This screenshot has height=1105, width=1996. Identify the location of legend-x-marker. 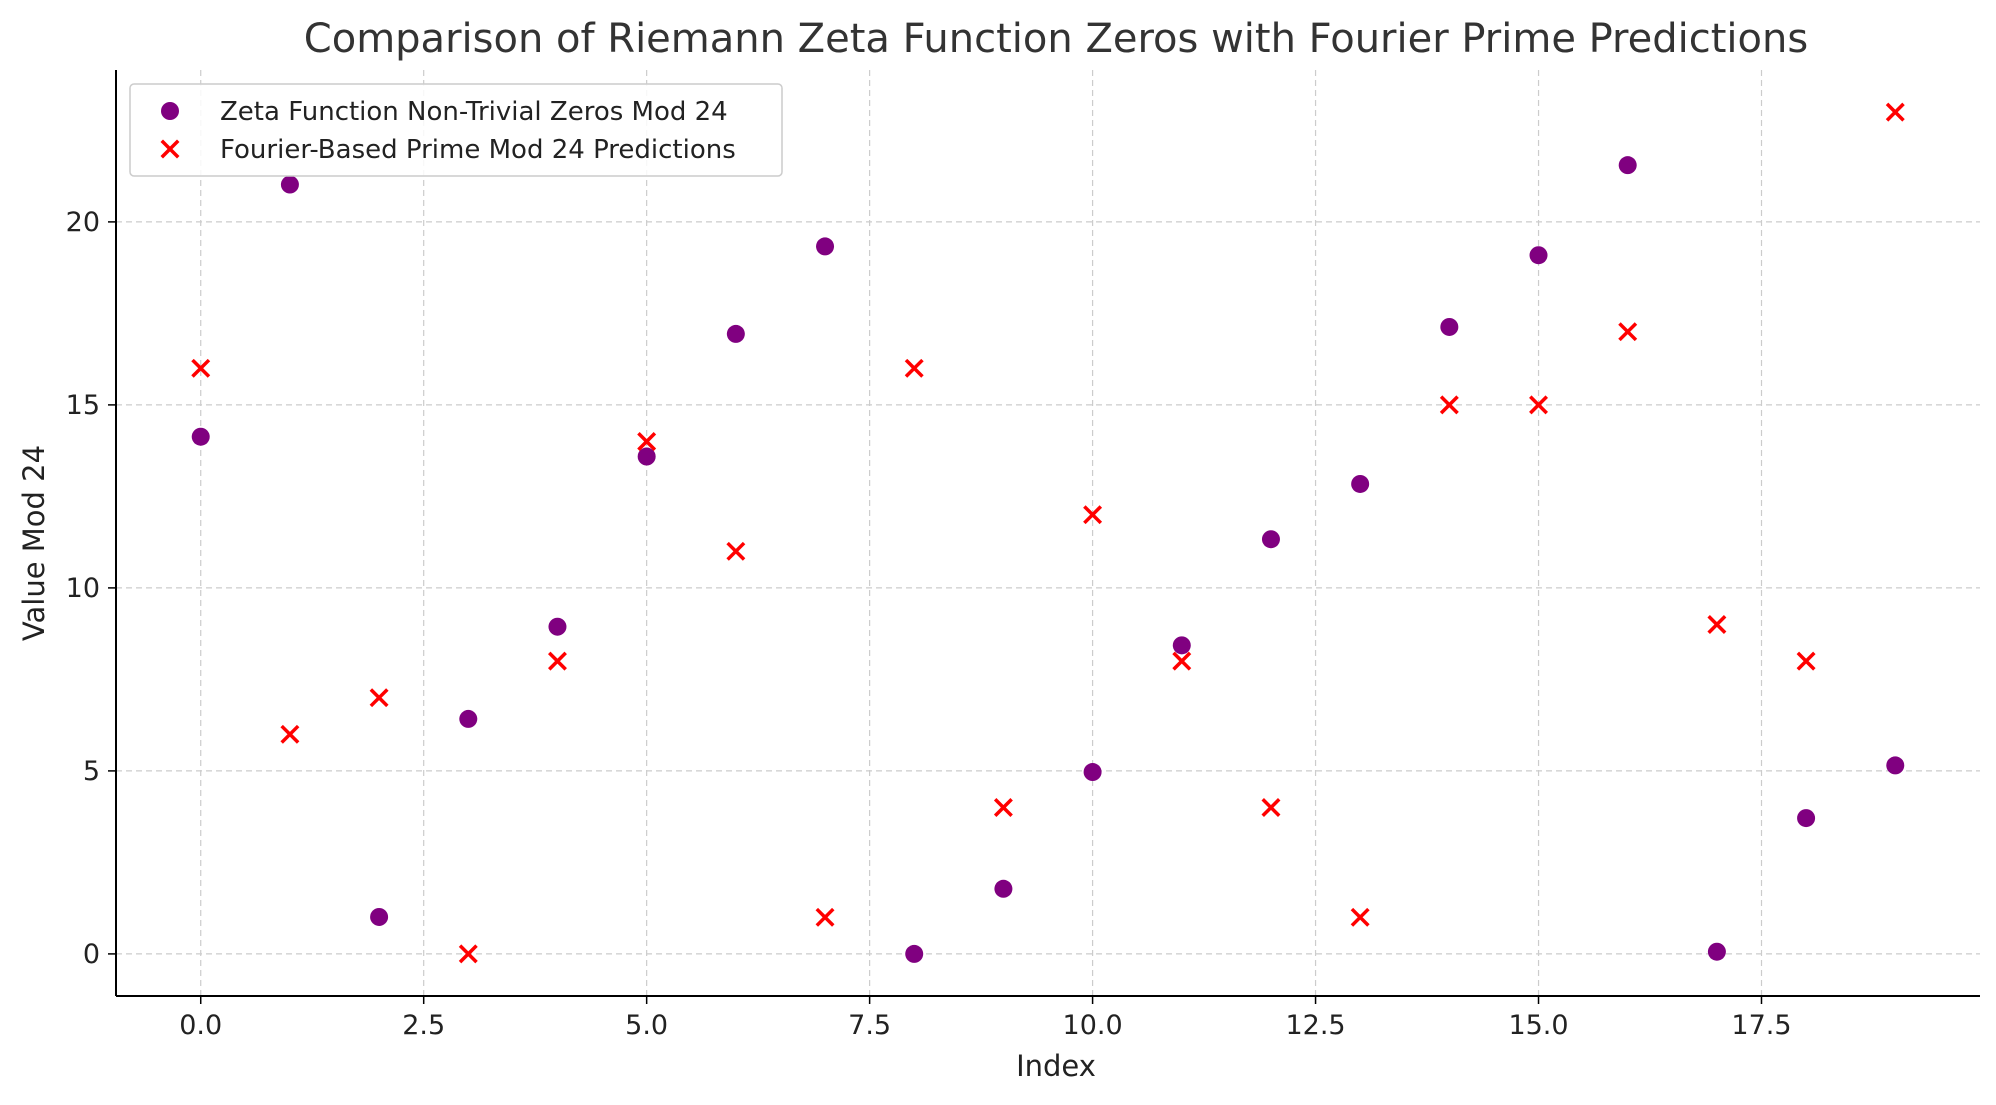
(170, 149).